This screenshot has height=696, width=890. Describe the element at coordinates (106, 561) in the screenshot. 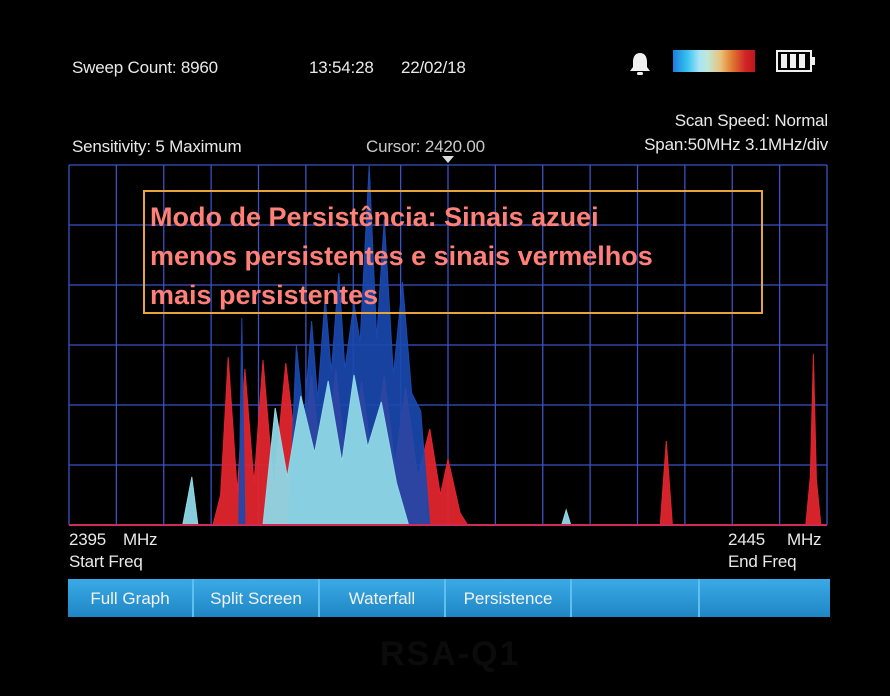

I see `start-freq-label: Start Freq` at that location.